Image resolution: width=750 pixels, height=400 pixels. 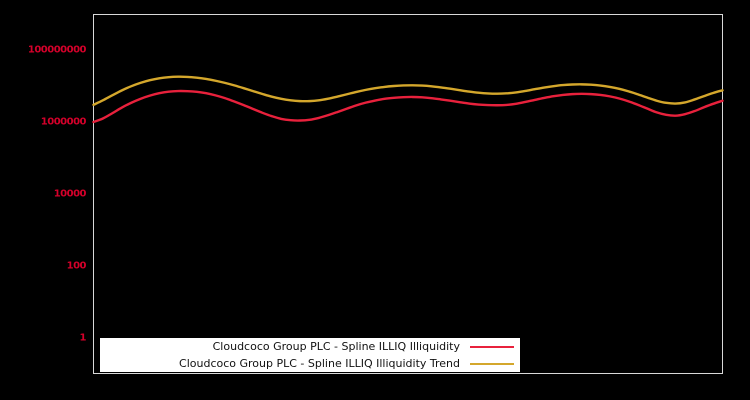 I want to click on y-axis-tick-label: 10000, so click(x=70, y=194).